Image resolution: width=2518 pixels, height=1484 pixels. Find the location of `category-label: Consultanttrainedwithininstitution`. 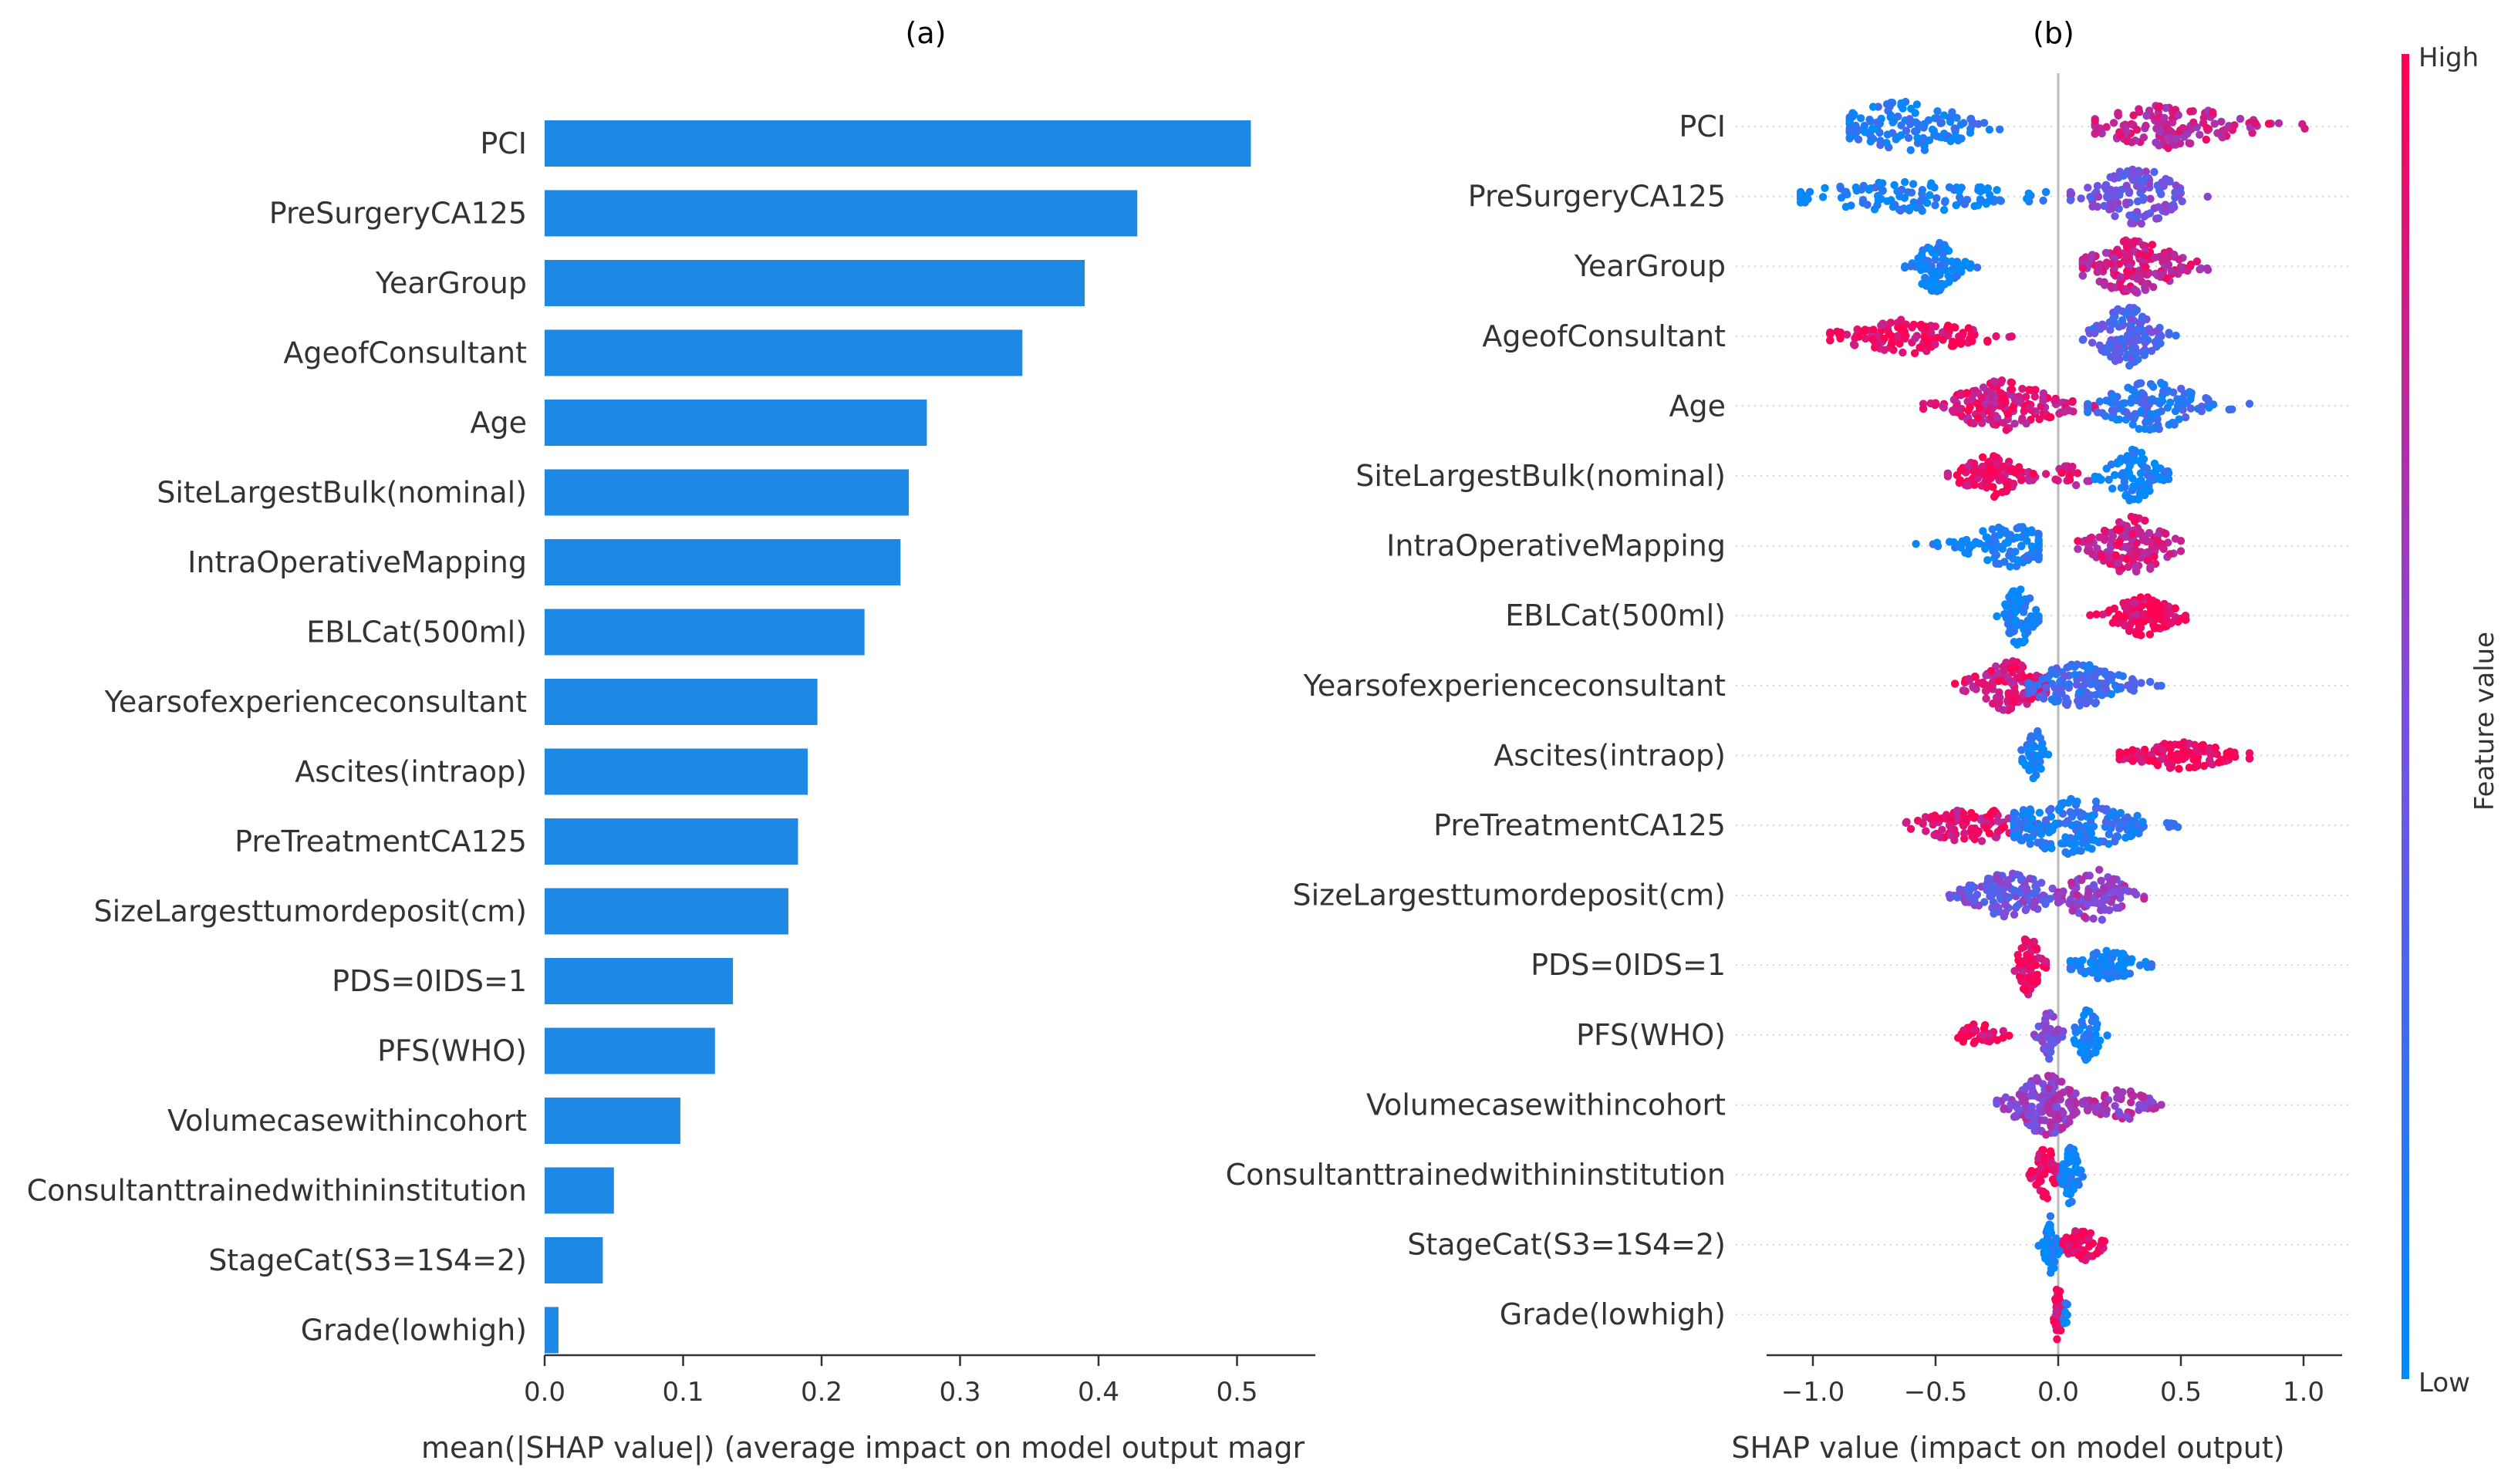

category-label: Consultanttrainedwithininstitution is located at coordinates (277, 1191).